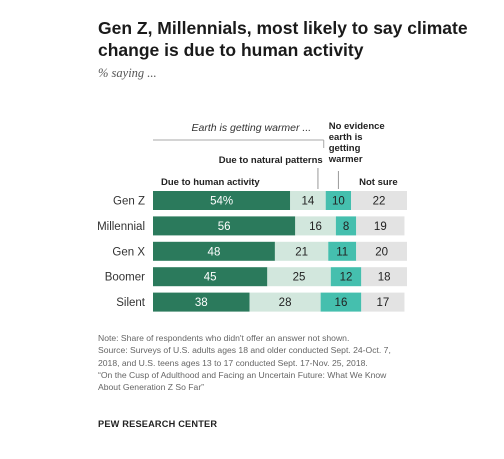 This screenshot has width=504, height=459. I want to click on category-label: Gen Z, so click(129, 202).